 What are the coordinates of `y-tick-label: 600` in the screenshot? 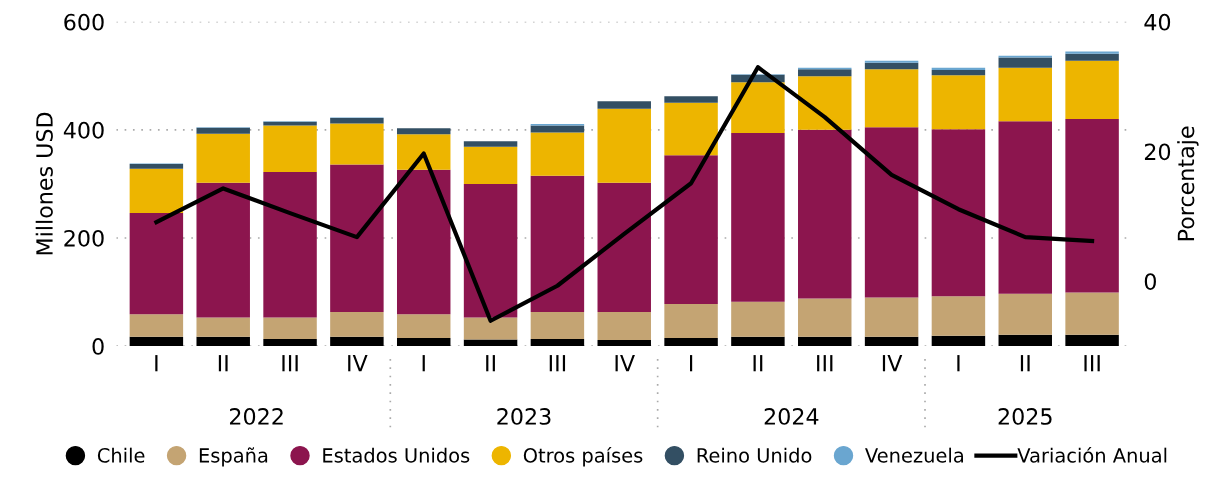 It's located at (84, 22).